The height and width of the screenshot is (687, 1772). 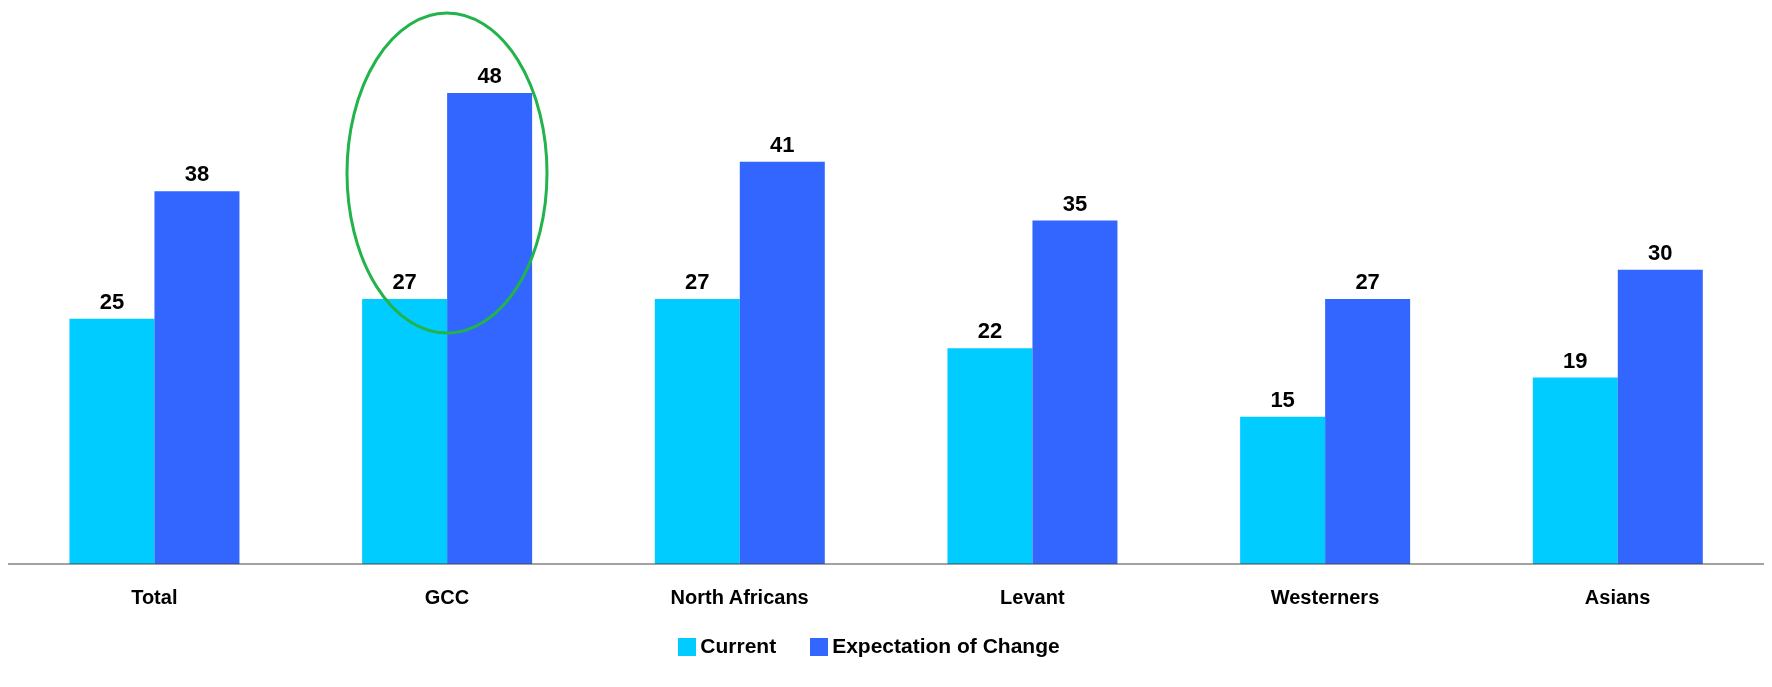 What do you see at coordinates (1325, 597) in the screenshot?
I see `x-tick-label: Westerners` at bounding box center [1325, 597].